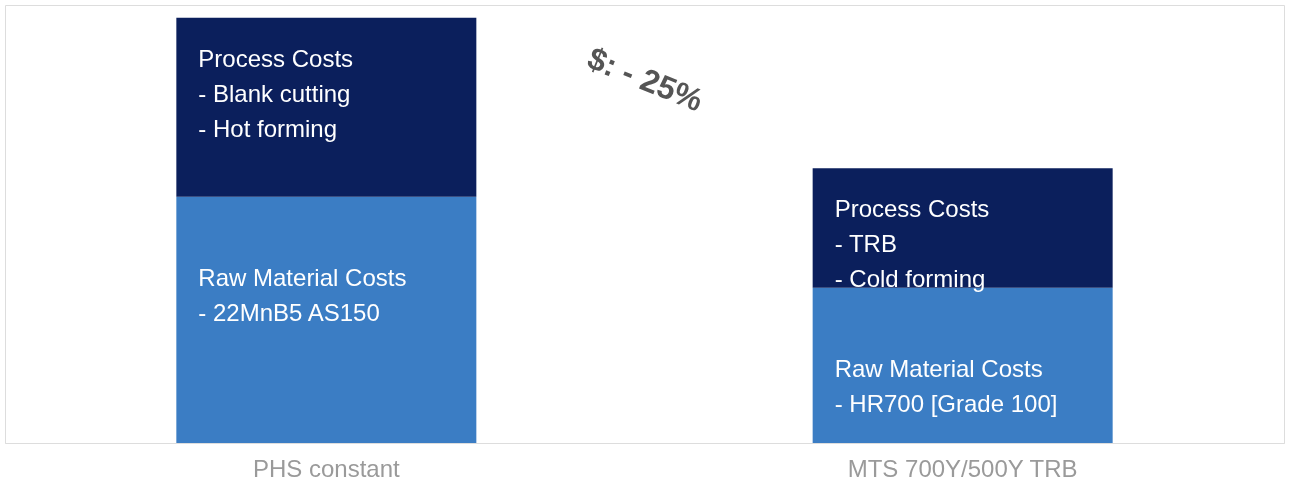 Image resolution: width=1289 pixels, height=486 pixels. I want to click on x-tick-label: PHS constant, so click(326, 468).